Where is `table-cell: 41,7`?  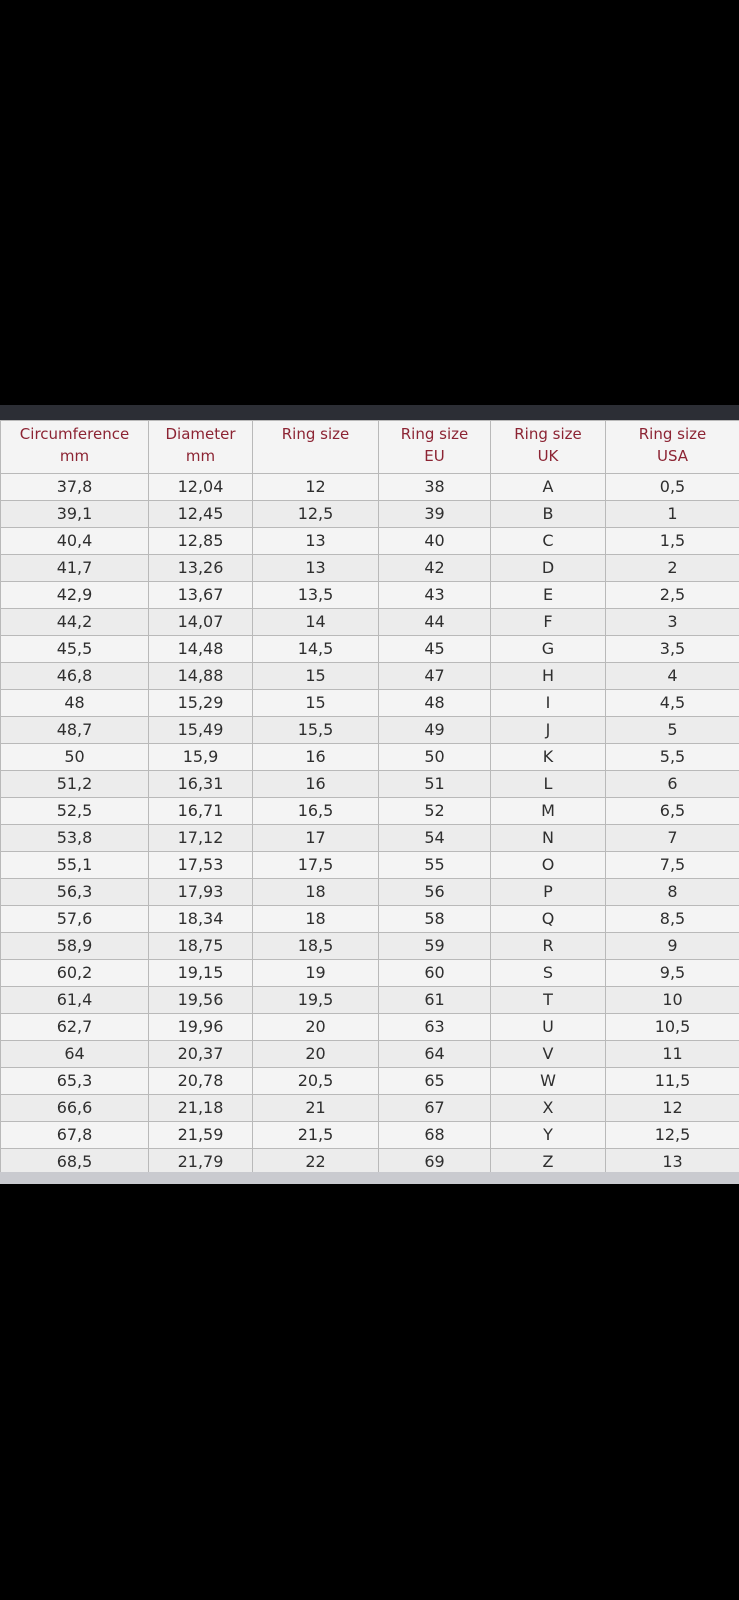 table-cell: 41,7 is located at coordinates (74, 568).